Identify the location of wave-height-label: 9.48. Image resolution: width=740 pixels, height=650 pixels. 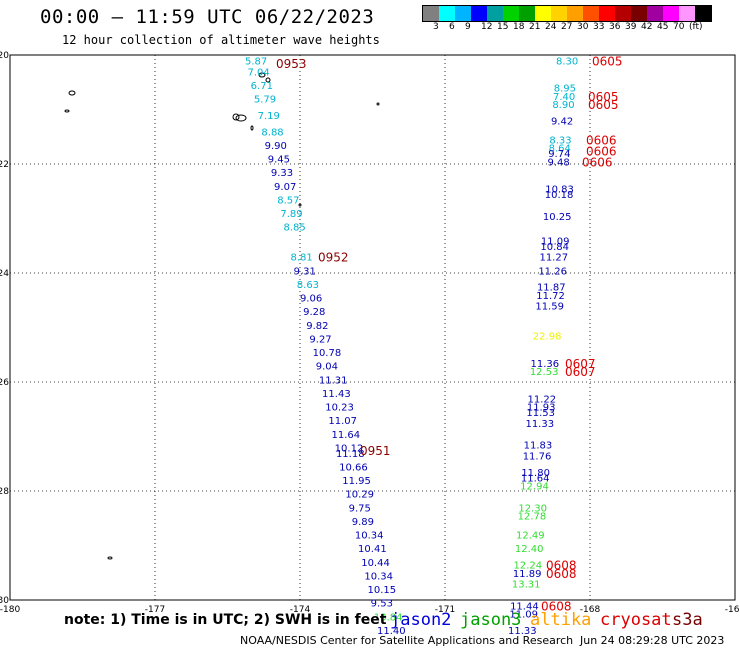
(559, 162).